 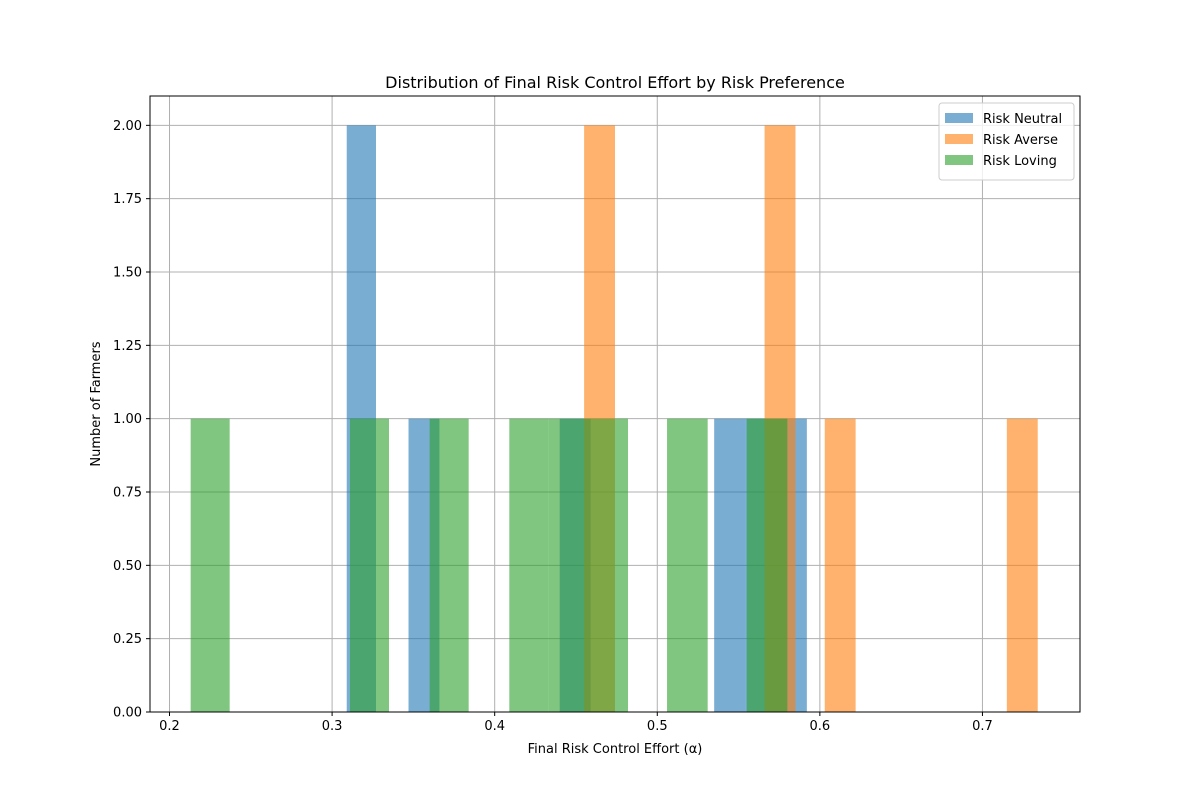 What do you see at coordinates (127, 273) in the screenshot?
I see `y-tick-label: 1.50` at bounding box center [127, 273].